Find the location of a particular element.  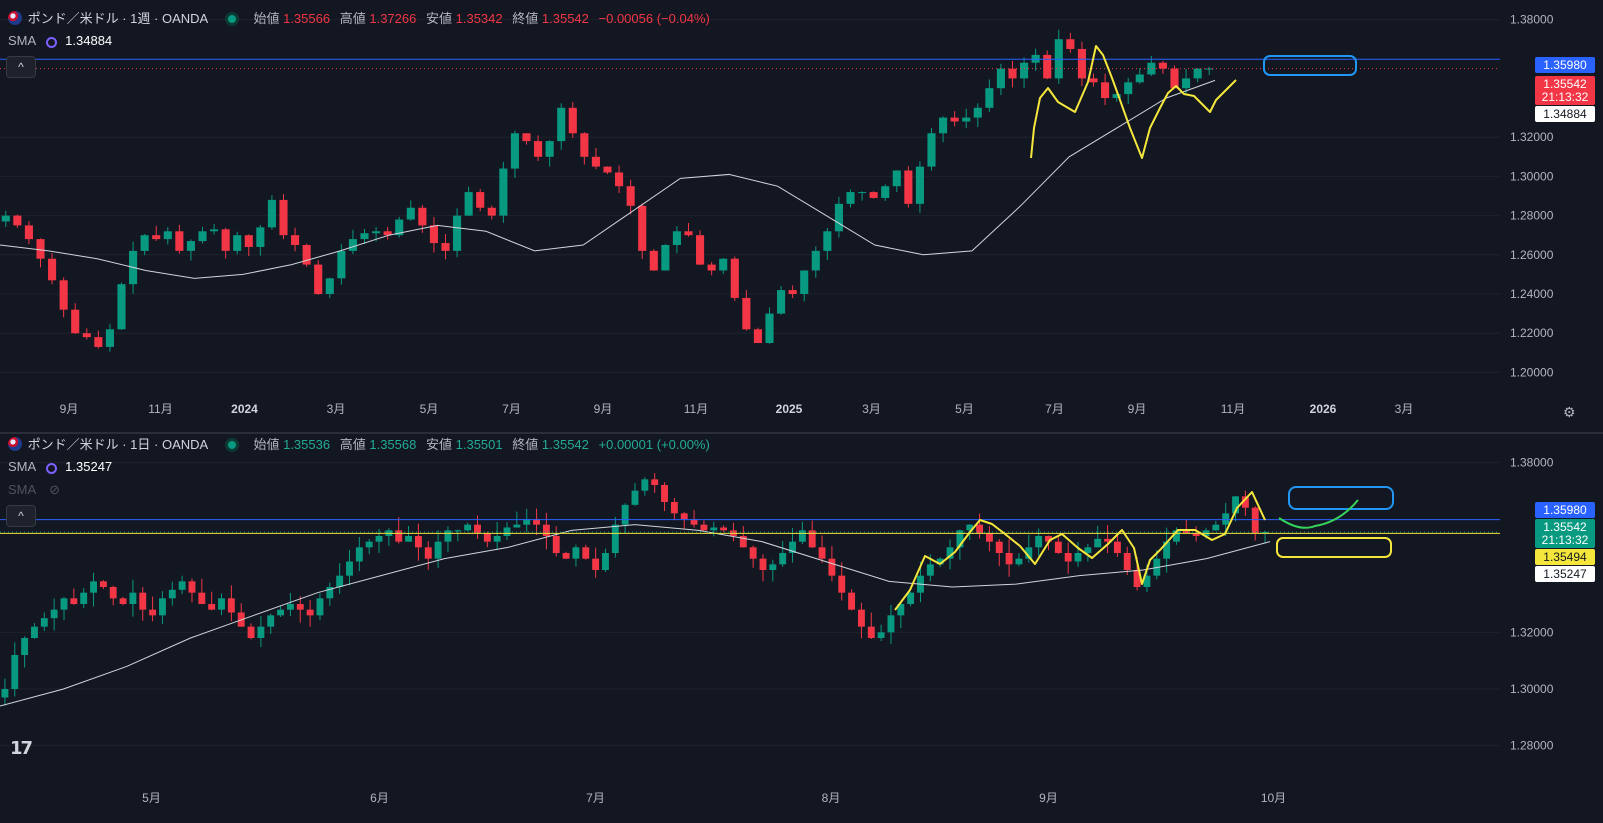

symbol-title: ポンド／米ドル · 1週 · OANDA is located at coordinates (118, 18).